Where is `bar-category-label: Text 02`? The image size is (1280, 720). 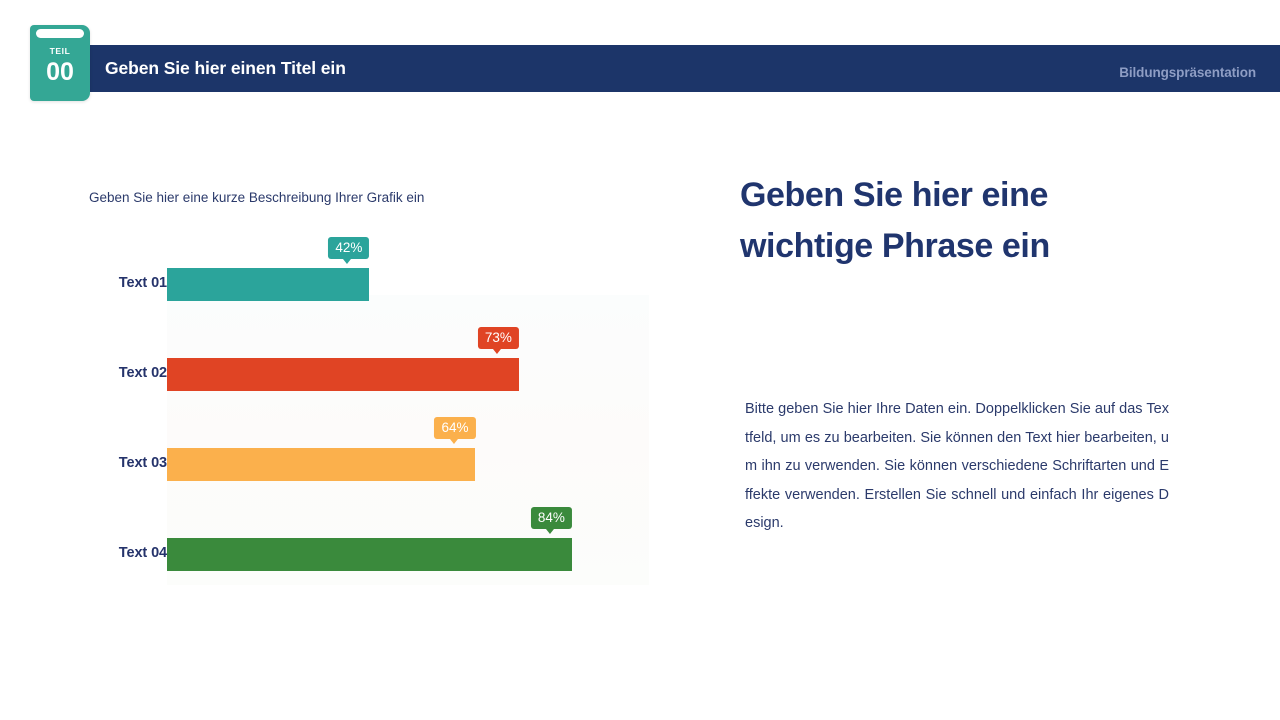
bar-category-label: Text 02 is located at coordinates (142, 373).